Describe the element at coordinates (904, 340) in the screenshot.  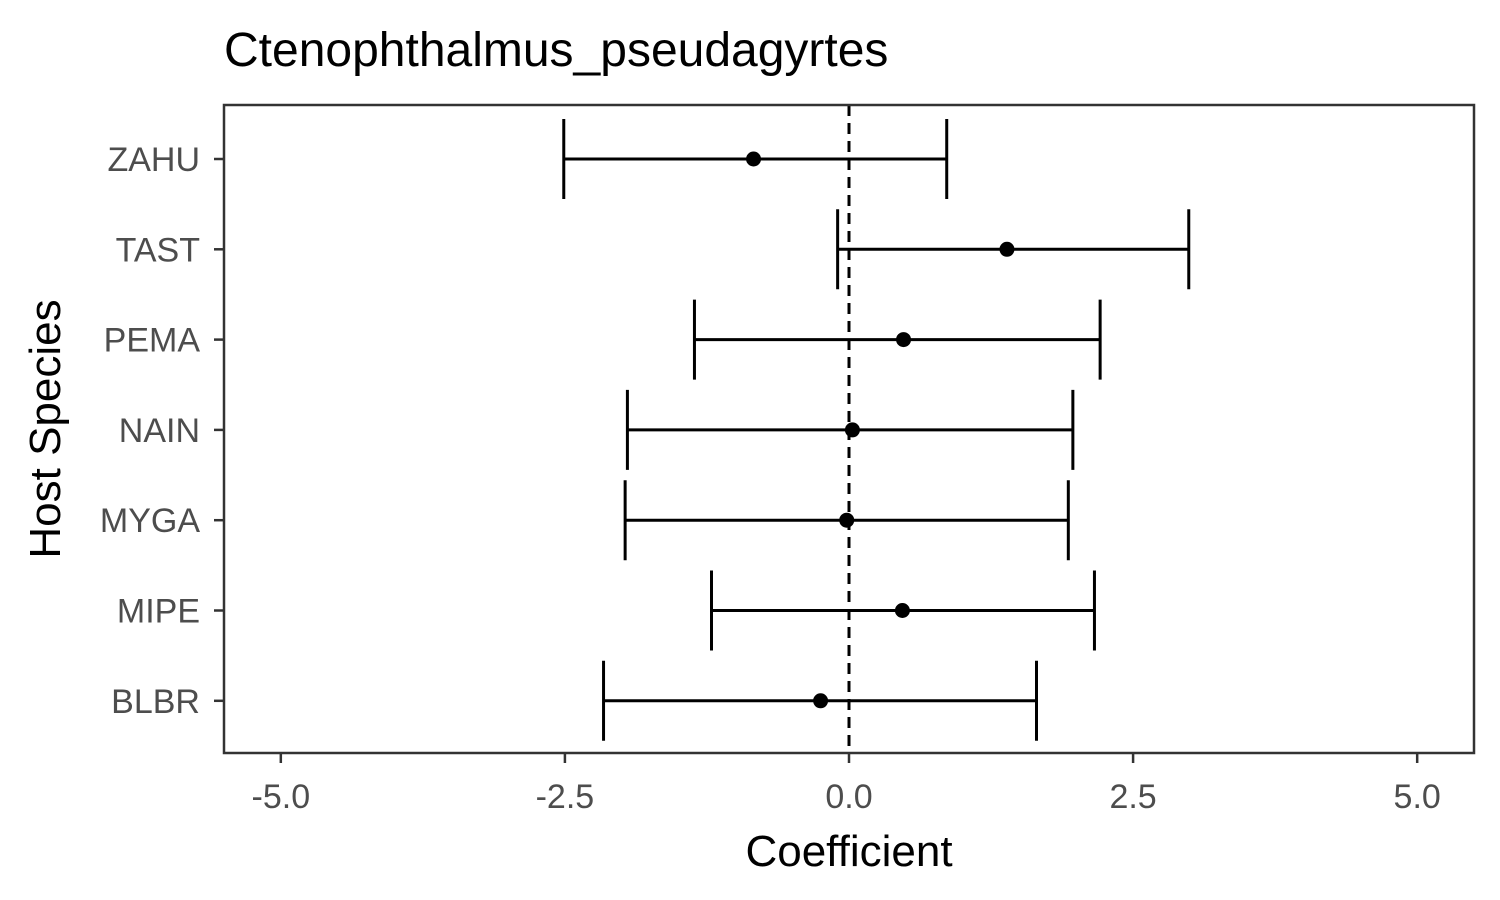
I see `estimate-point-pema` at that location.